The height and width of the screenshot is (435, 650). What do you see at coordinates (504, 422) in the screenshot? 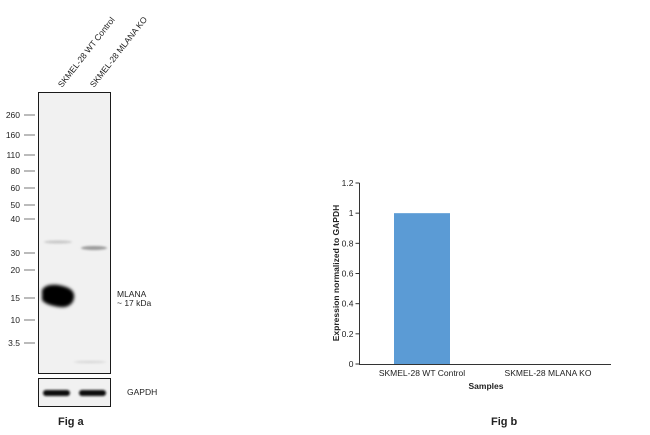
I see `fig-b-label: Fig b` at bounding box center [504, 422].